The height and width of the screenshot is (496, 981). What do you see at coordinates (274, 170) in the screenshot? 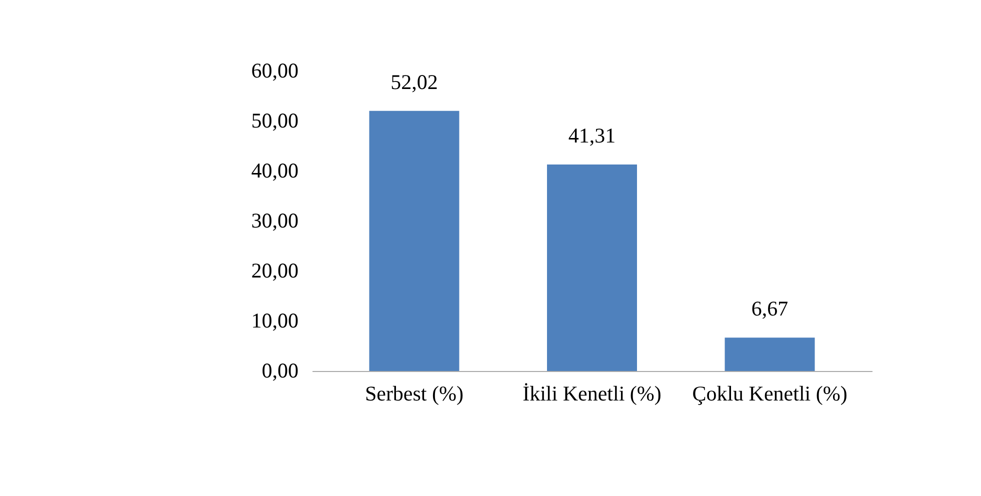
I see `y-tick-label: 40,00` at bounding box center [274, 170].